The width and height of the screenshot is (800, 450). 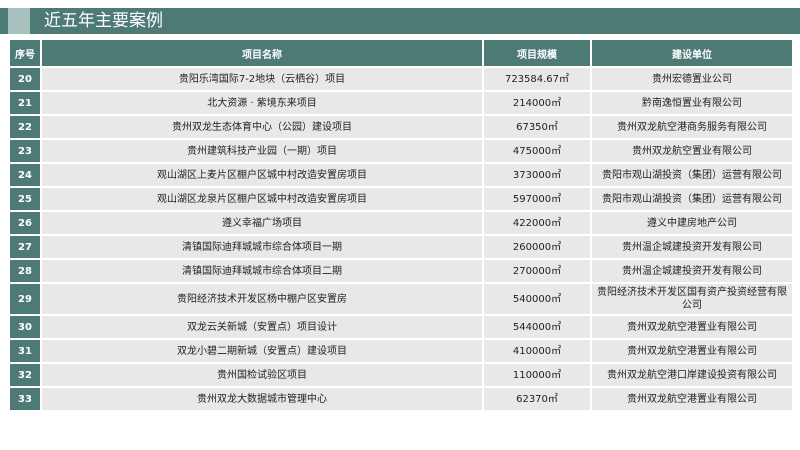 I want to click on row-number: 21, so click(x=25, y=103).